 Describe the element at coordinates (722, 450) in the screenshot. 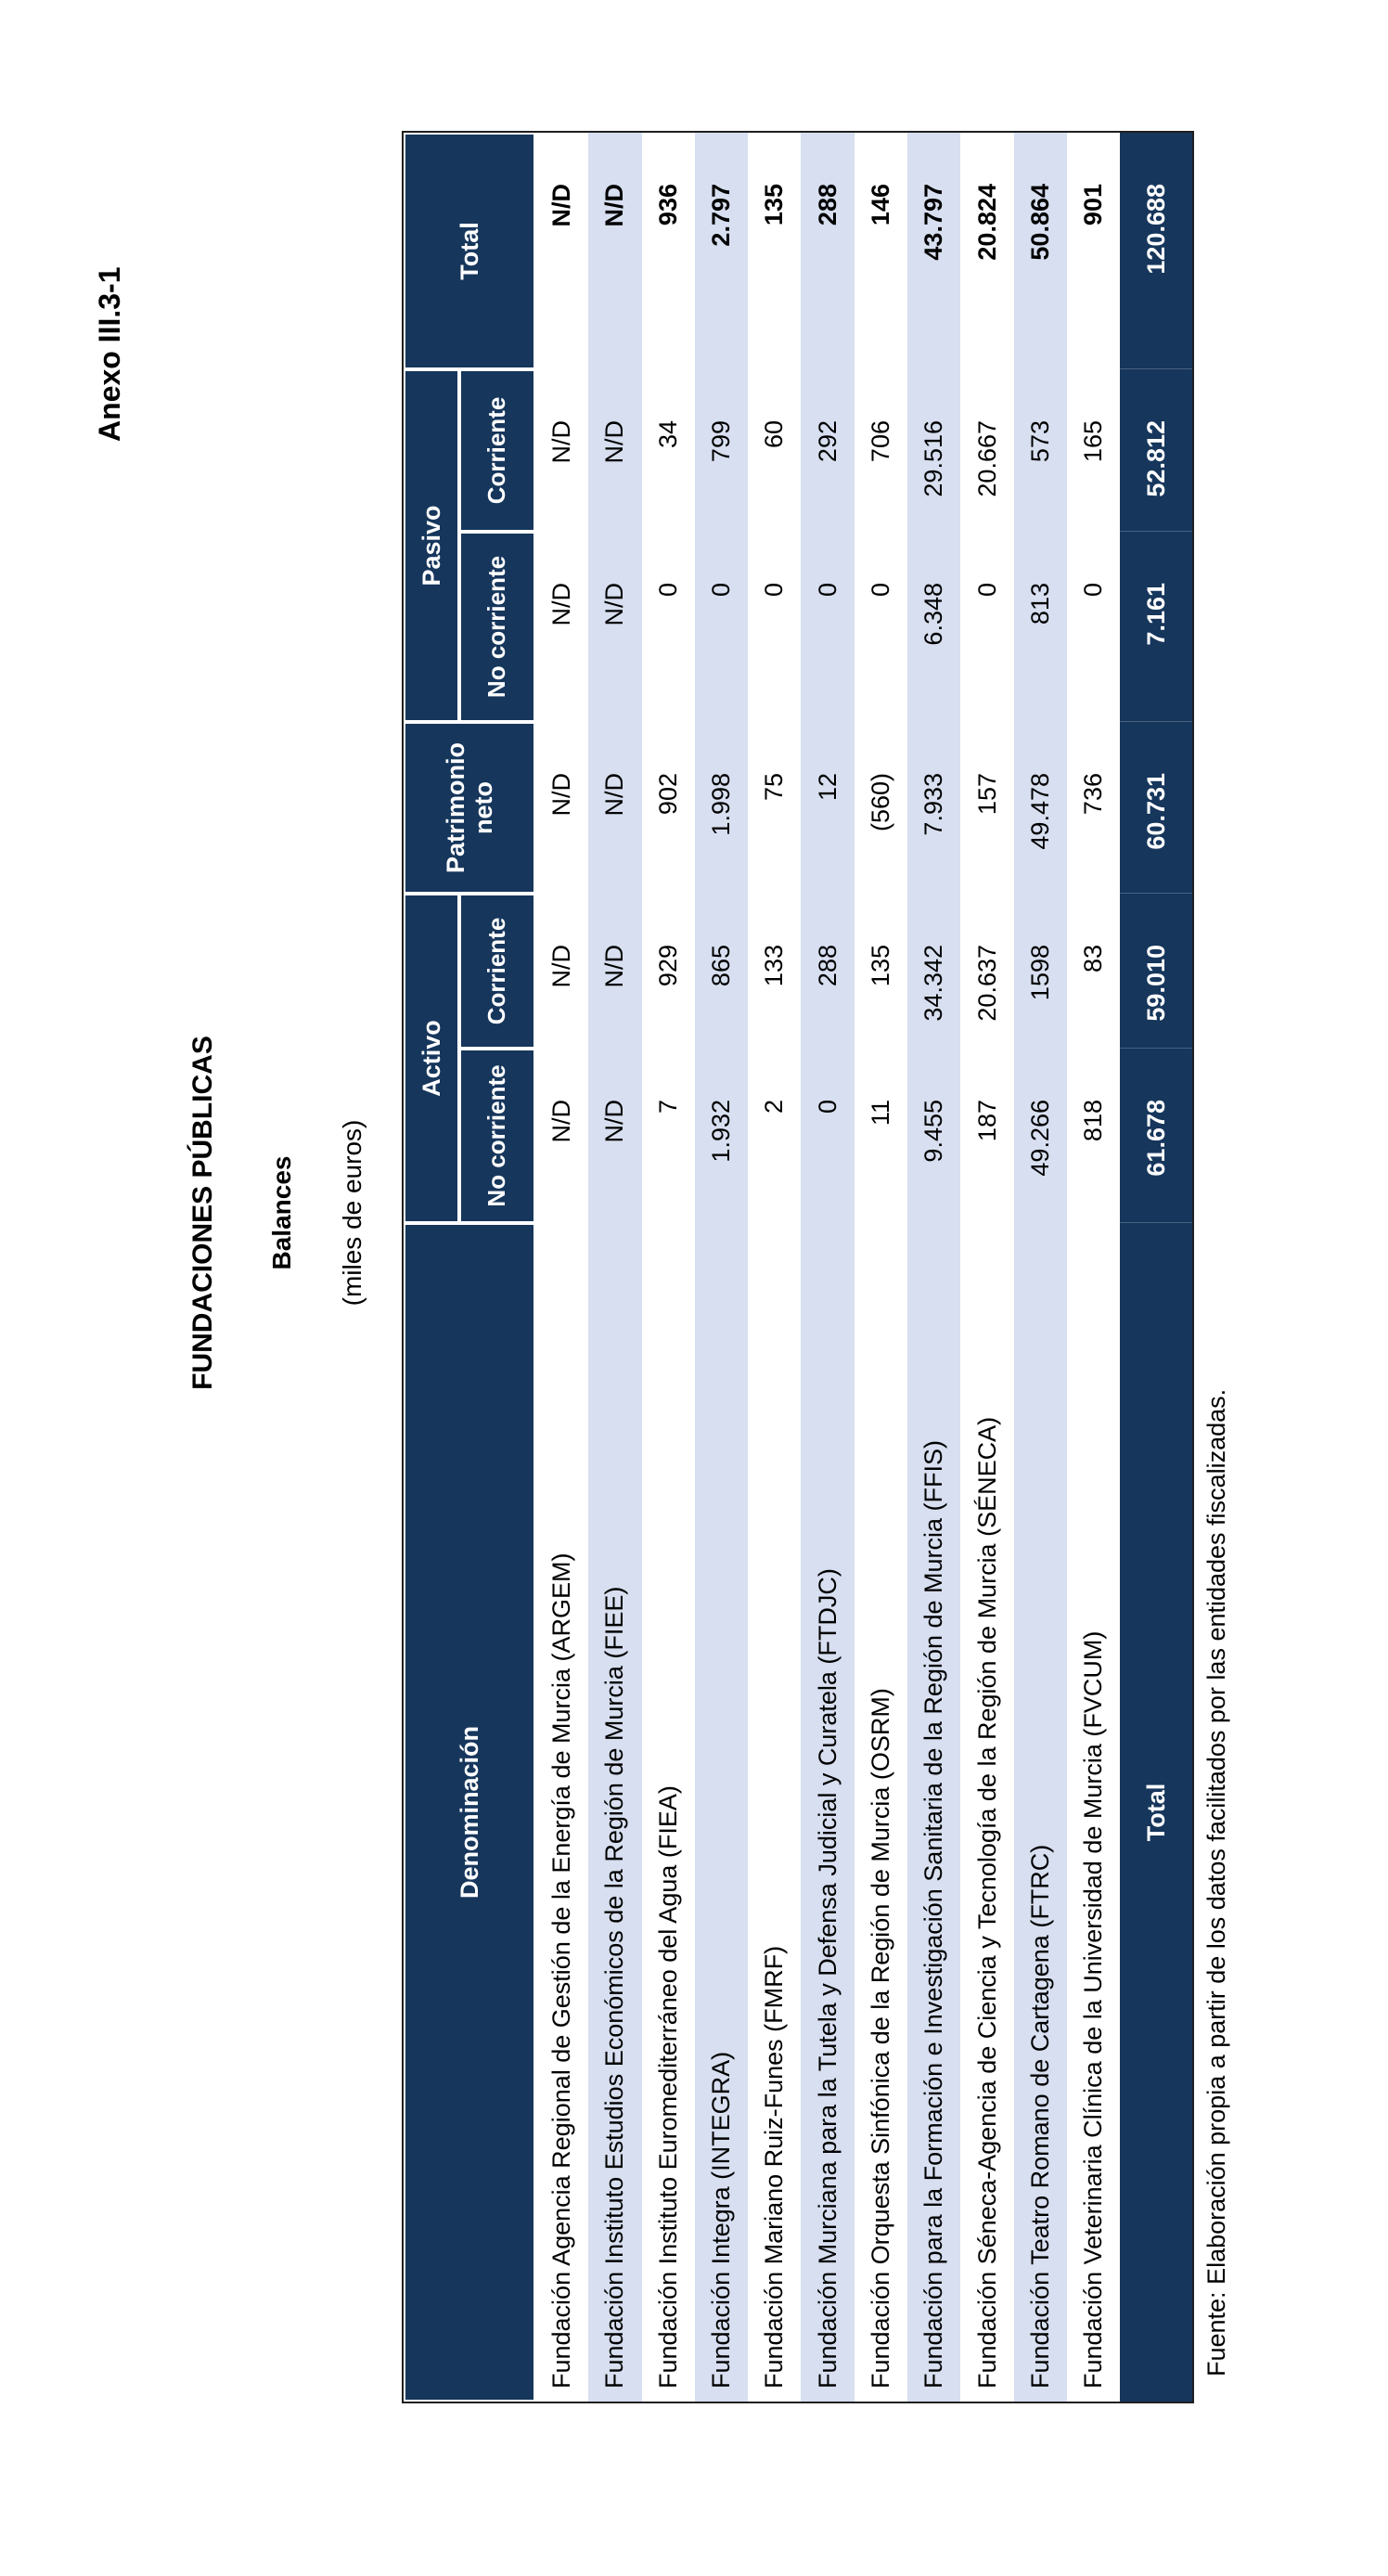

I see `cell-pasivo-corriente: 799` at that location.